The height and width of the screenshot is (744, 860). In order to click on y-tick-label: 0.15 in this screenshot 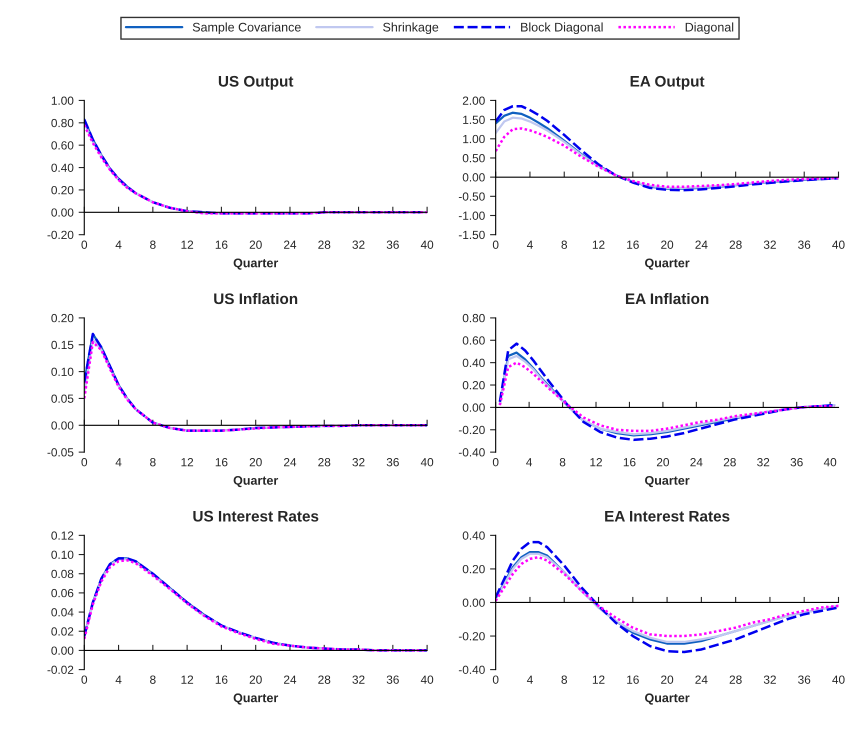, I will do `click(62, 345)`.